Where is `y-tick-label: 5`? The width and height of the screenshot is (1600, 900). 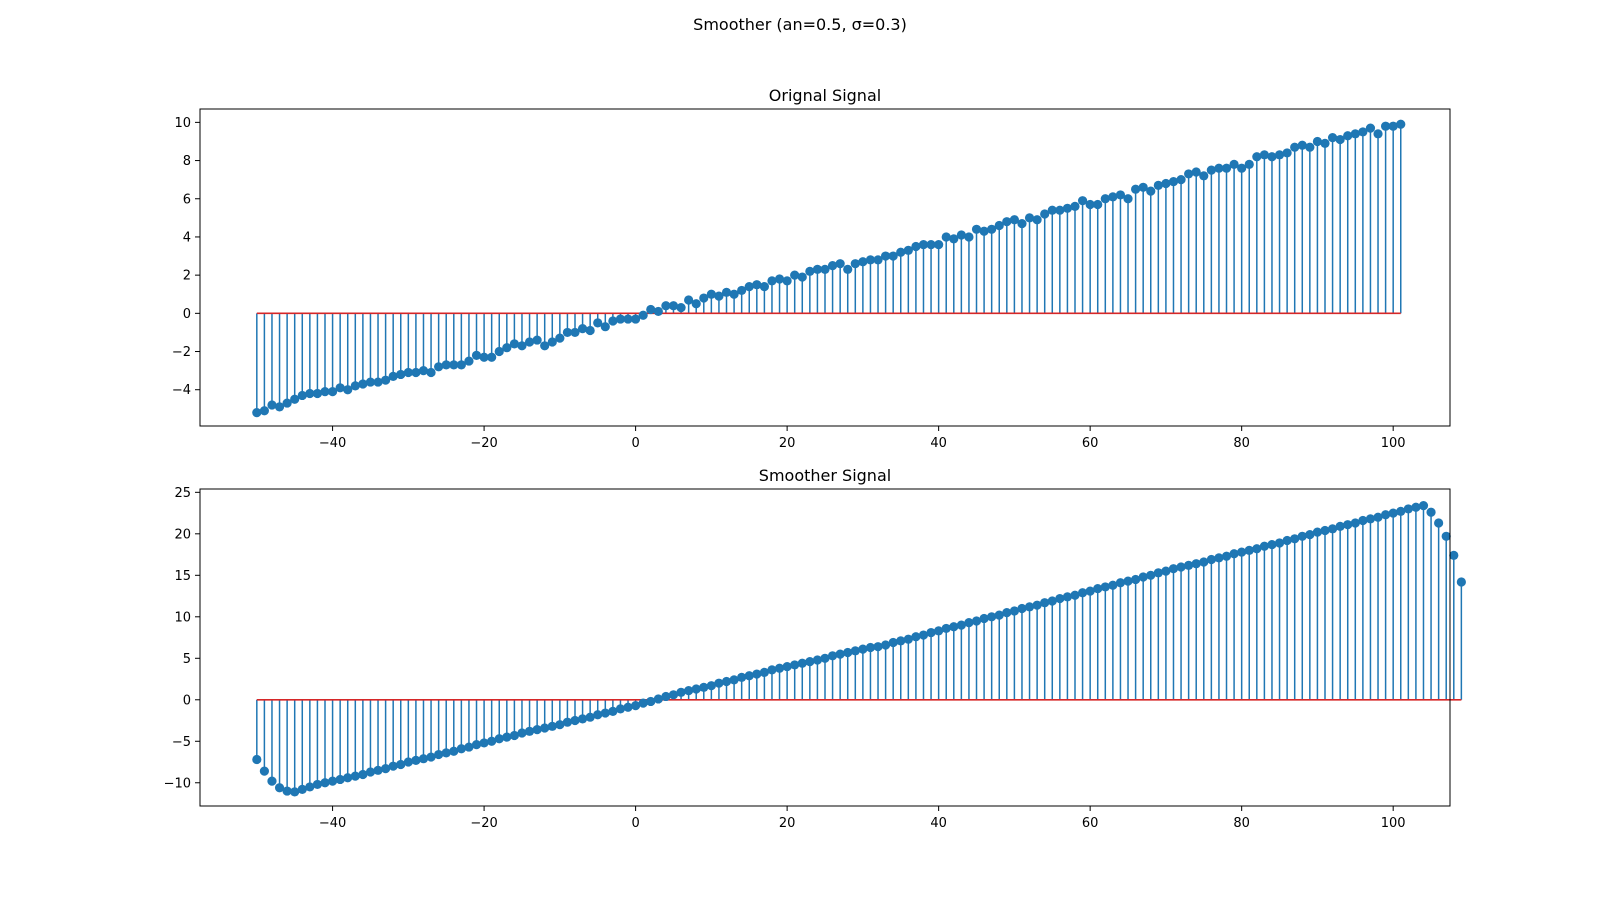 y-tick-label: 5 is located at coordinates (187, 659).